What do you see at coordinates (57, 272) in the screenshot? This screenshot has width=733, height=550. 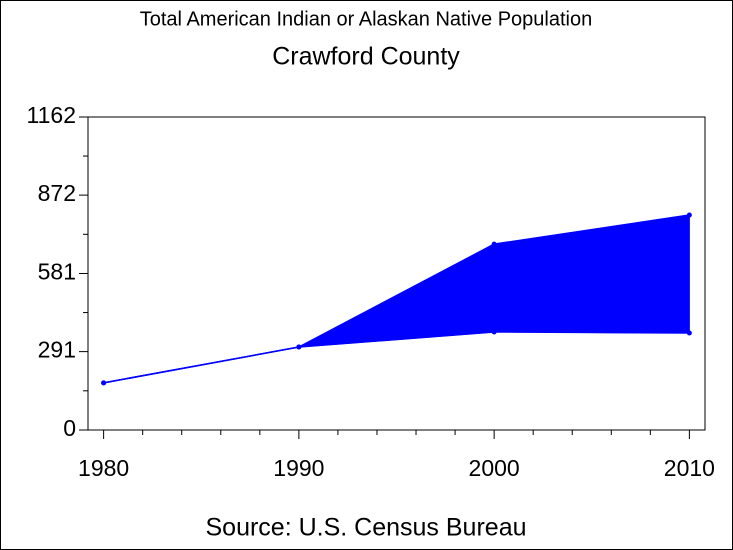 I see `y-tick-label: 581` at bounding box center [57, 272].